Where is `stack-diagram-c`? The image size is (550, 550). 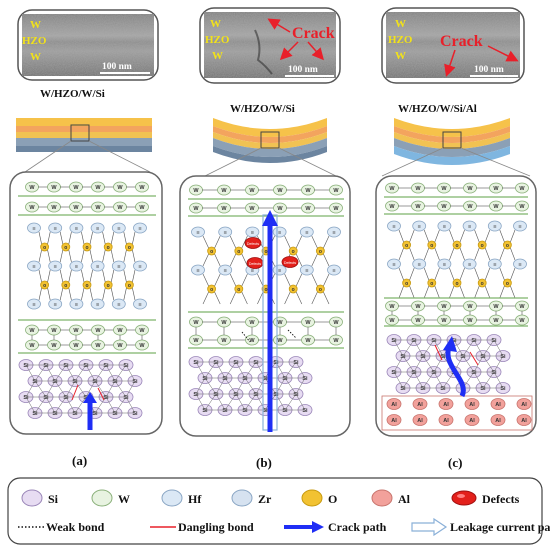 stack-diagram-c is located at coordinates (456, 147).